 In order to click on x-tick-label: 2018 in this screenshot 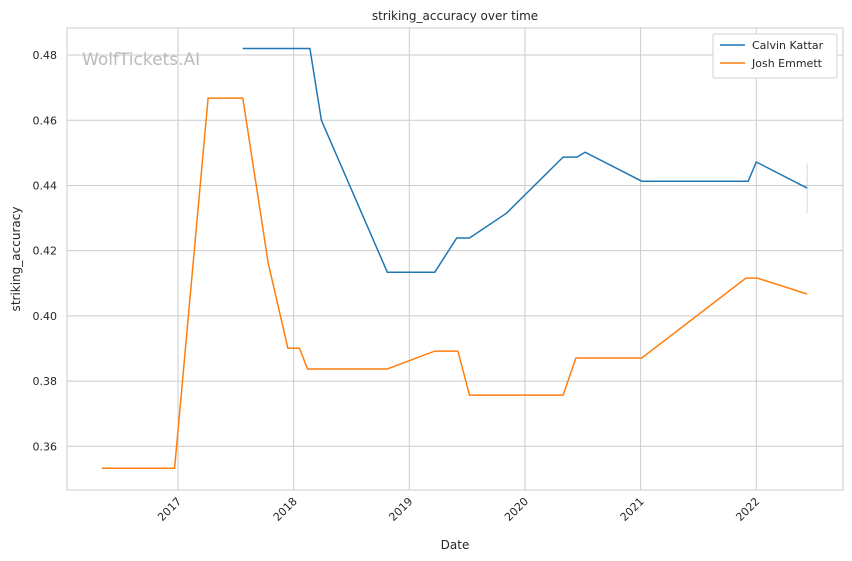, I will do `click(285, 509)`.